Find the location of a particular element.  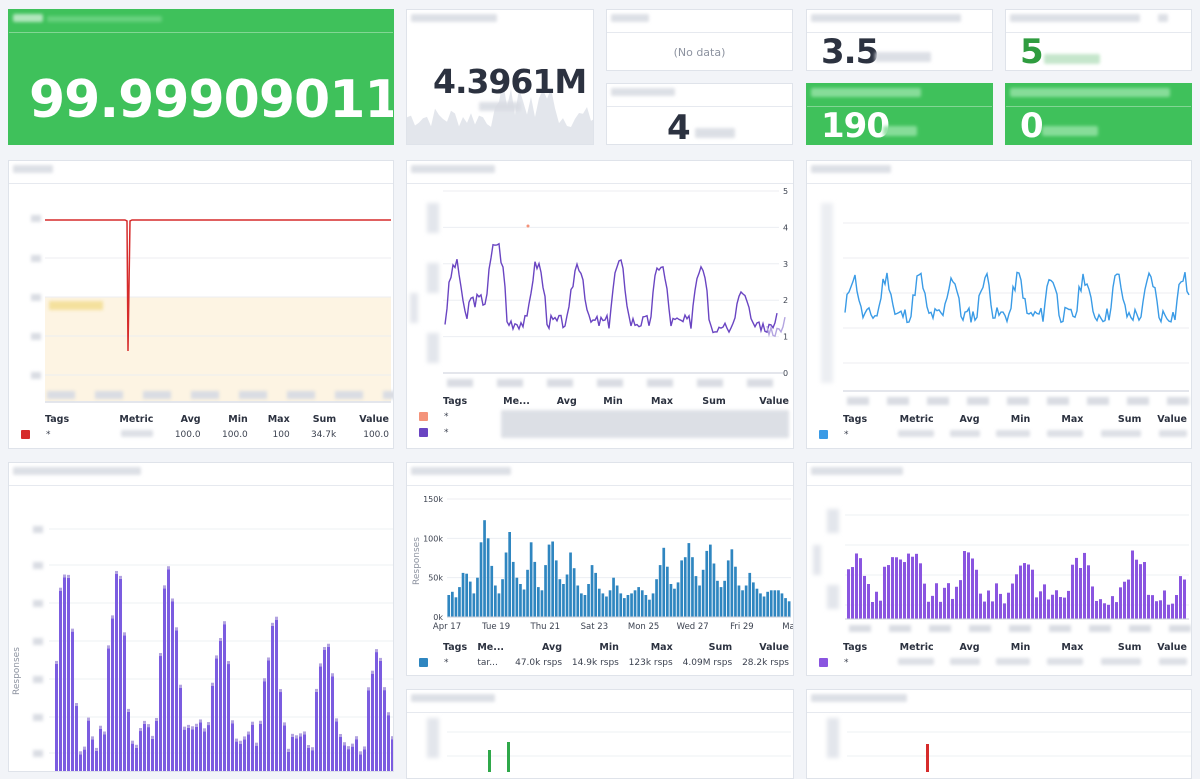

no-data-panel: (No data) is located at coordinates (699, 40).